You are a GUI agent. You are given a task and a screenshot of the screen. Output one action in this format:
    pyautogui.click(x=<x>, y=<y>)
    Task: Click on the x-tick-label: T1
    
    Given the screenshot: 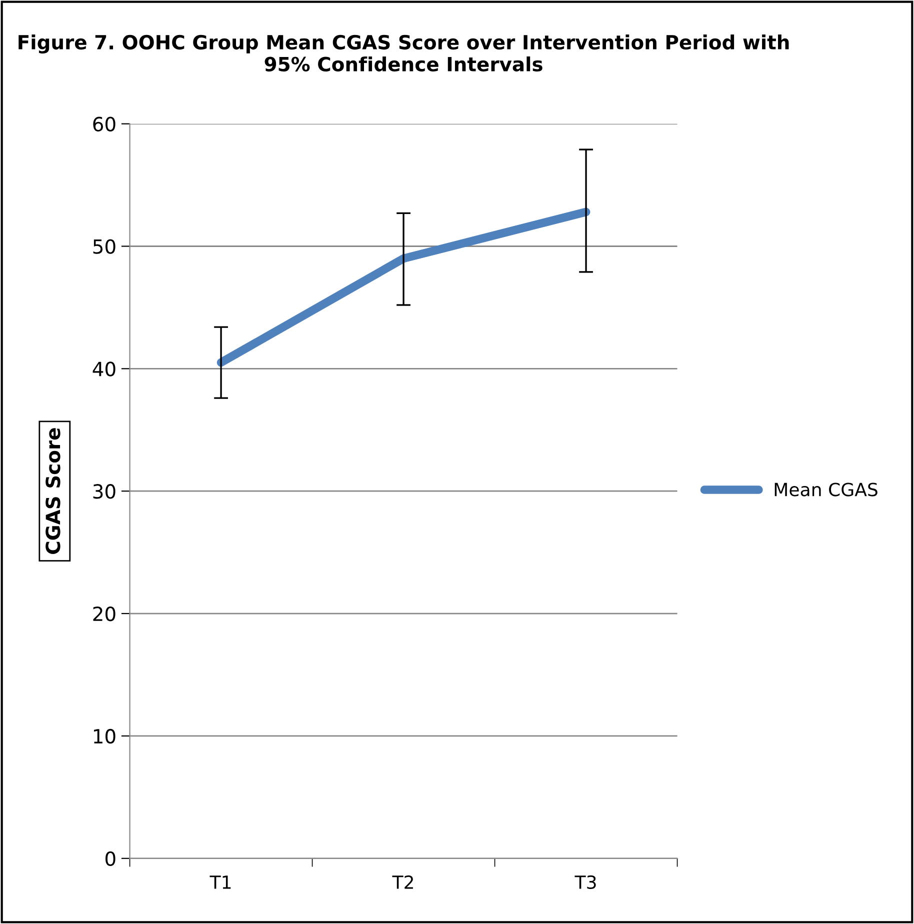 What is the action you would take?
    pyautogui.click(x=220, y=882)
    